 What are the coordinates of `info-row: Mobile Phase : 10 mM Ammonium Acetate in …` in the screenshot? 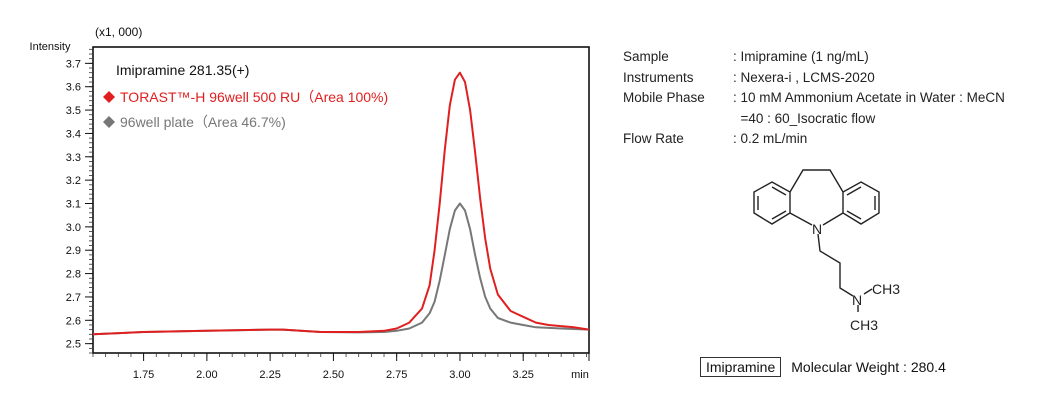 It's located at (814, 98).